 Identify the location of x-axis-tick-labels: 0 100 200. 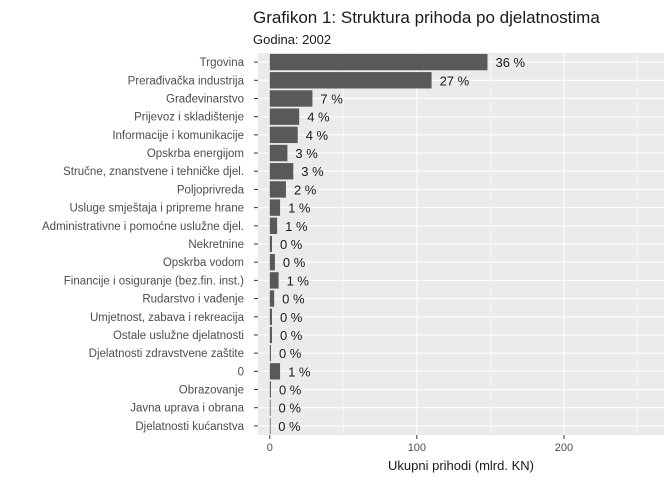
(420, 444).